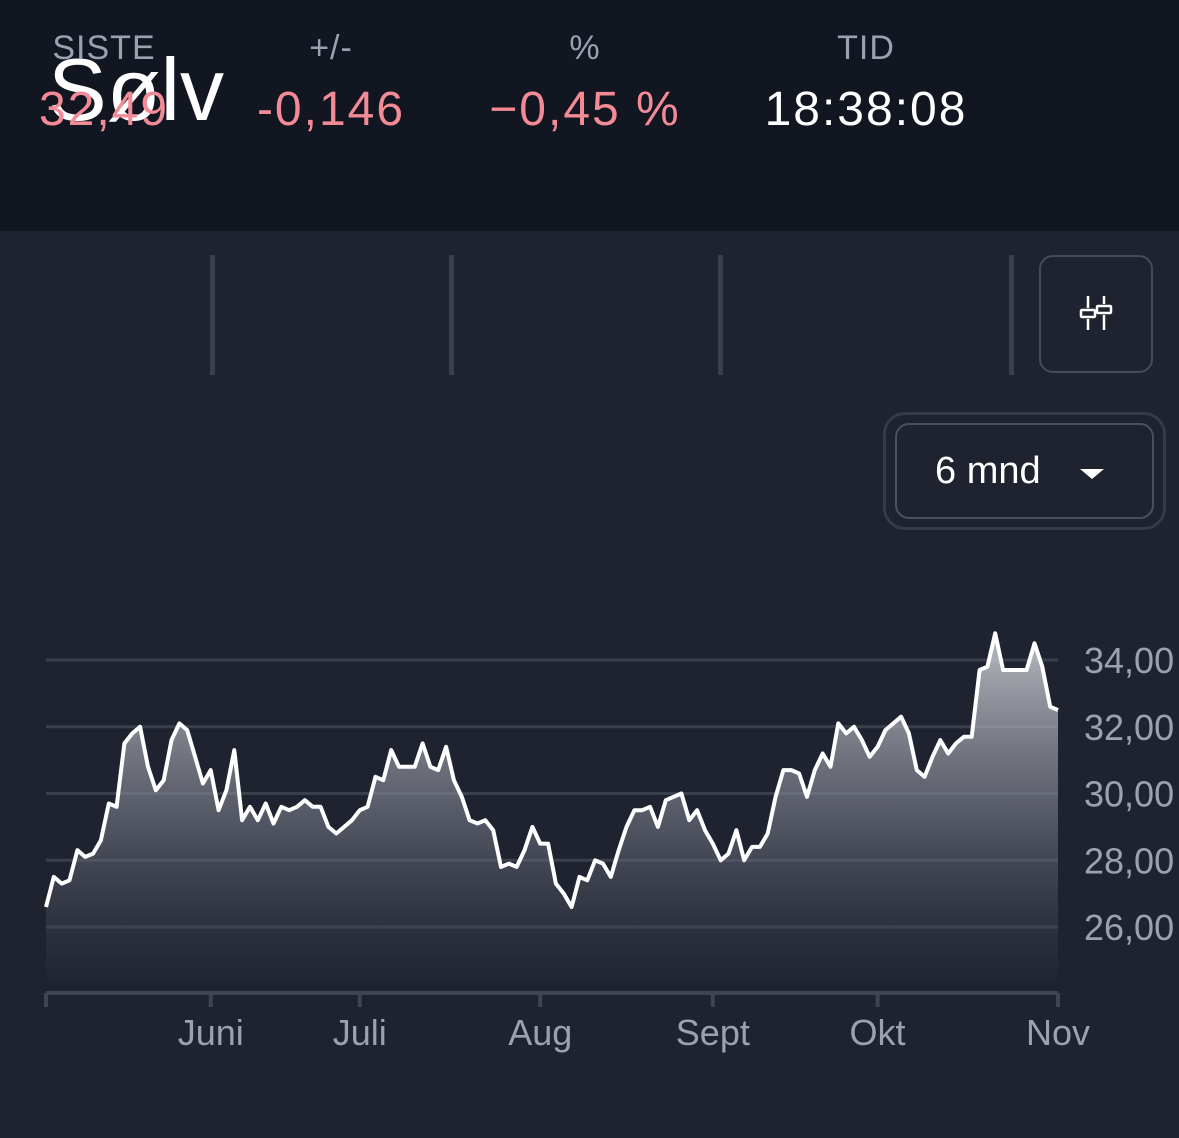  What do you see at coordinates (1129, 927) in the screenshot?
I see `y-tick-label: 26,00` at bounding box center [1129, 927].